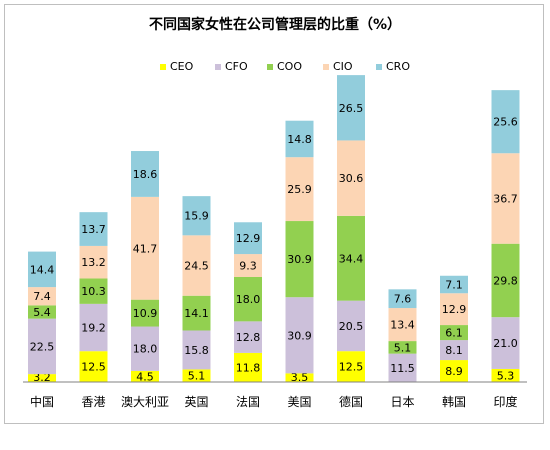 This screenshot has height=450, width=550. Describe the element at coordinates (145, 402) in the screenshot. I see `category-label: 澳大利亚` at that location.